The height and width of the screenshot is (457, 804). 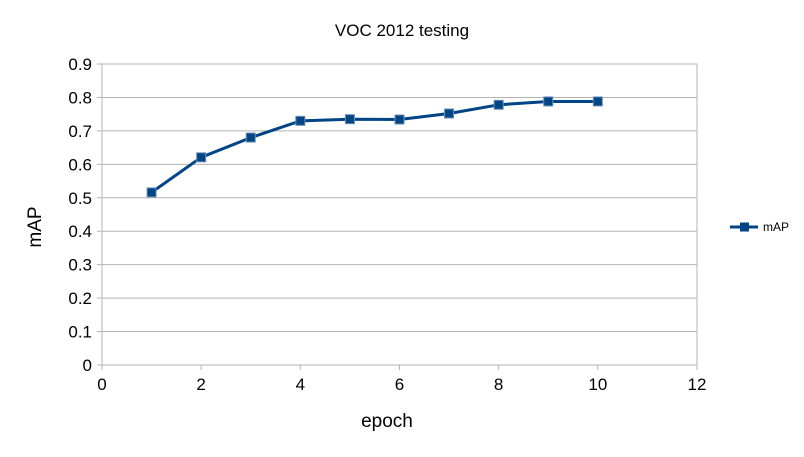 I want to click on x-tick-label: 12, so click(x=697, y=384).